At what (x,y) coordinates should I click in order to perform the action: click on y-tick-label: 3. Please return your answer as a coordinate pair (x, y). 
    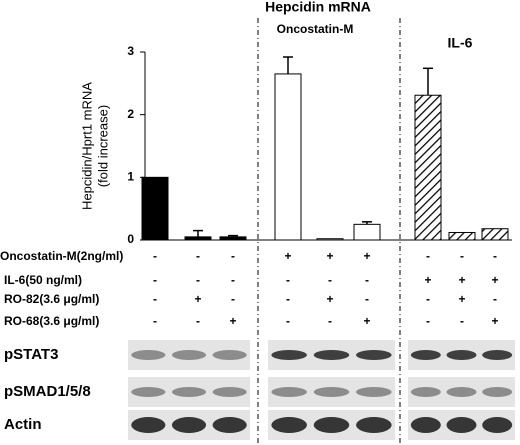
    Looking at the image, I should click on (130, 51).